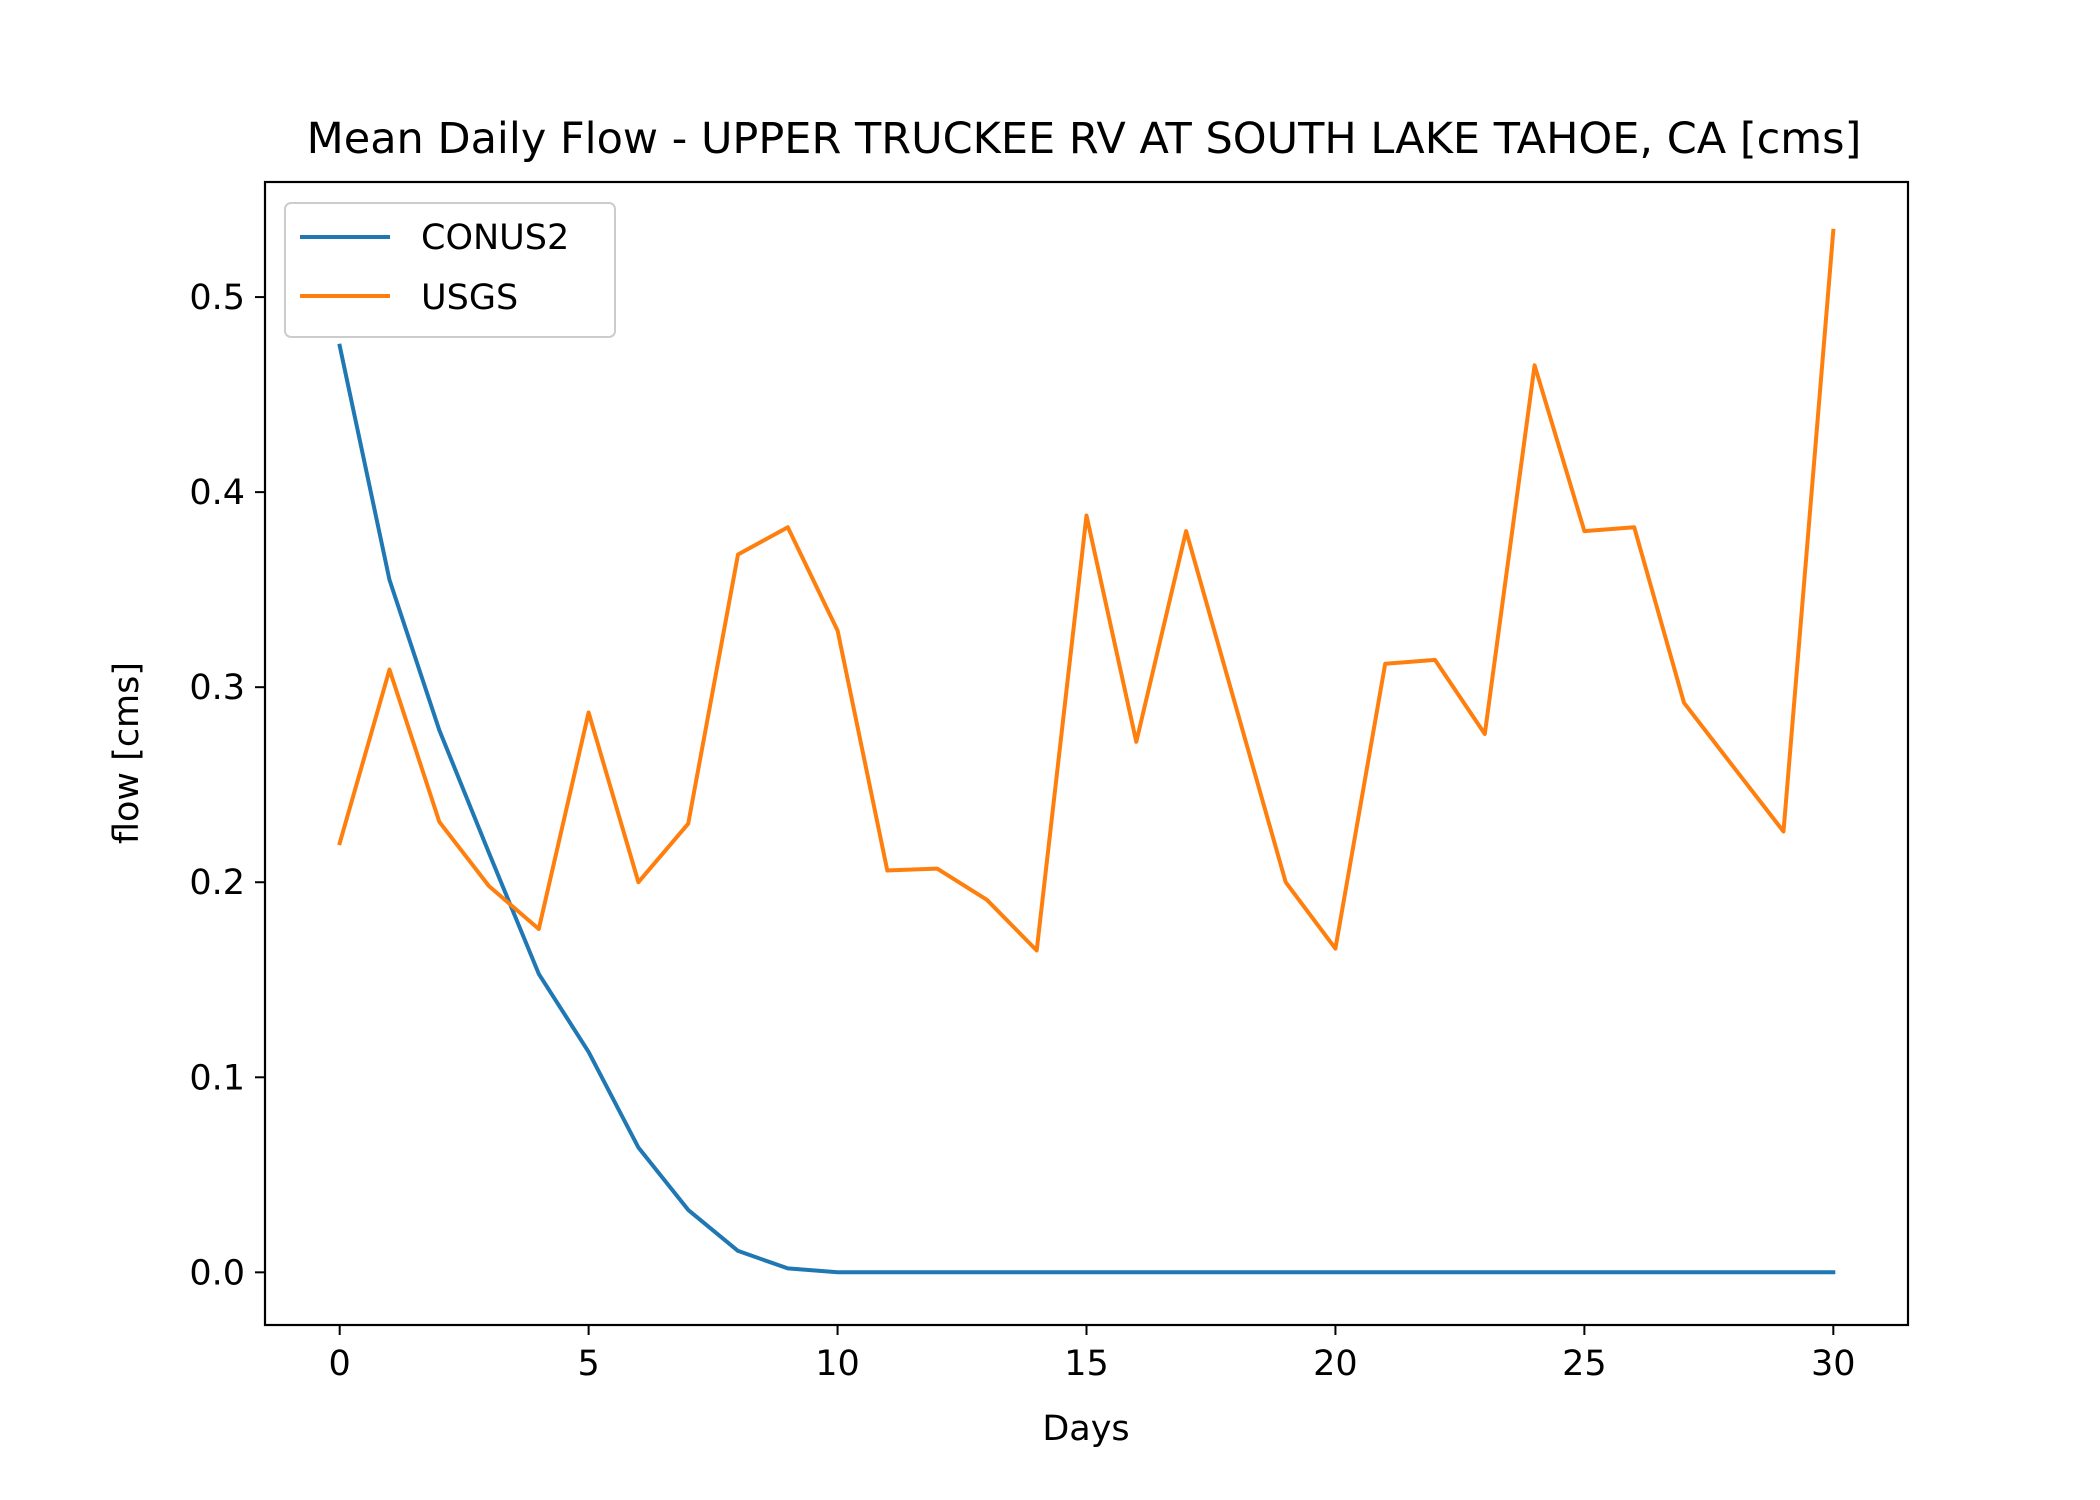 Image resolution: width=2100 pixels, height=1500 pixels. What do you see at coordinates (217, 688) in the screenshot?
I see `y-tick-label: 0.3` at bounding box center [217, 688].